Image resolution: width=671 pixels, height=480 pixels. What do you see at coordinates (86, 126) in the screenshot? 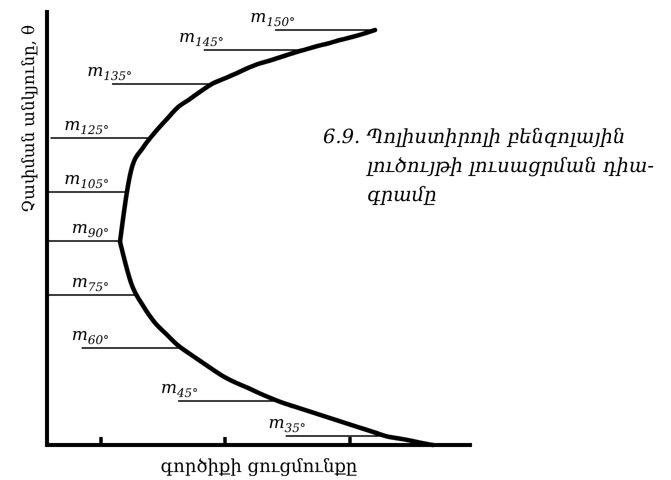
I see `text: m$_{125°}$` at bounding box center [86, 126].